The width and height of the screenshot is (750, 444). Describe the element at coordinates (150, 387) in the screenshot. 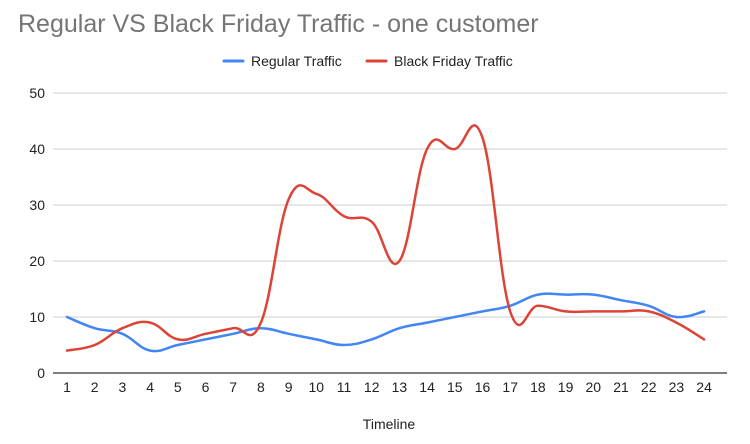

I see `x-tick-label: 4` at that location.